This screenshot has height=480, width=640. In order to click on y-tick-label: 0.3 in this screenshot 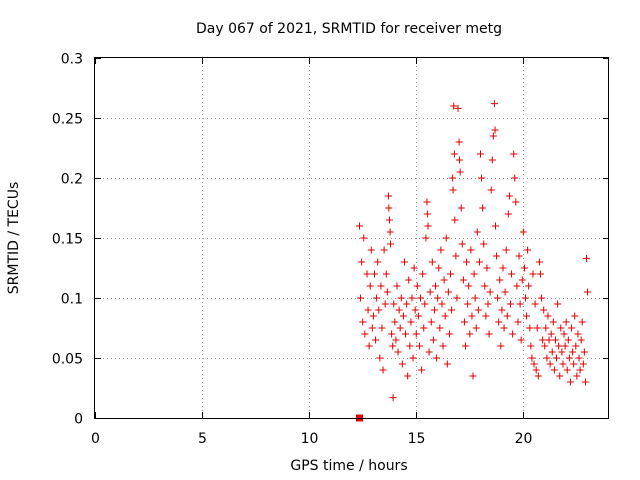, I will do `click(72, 60)`.